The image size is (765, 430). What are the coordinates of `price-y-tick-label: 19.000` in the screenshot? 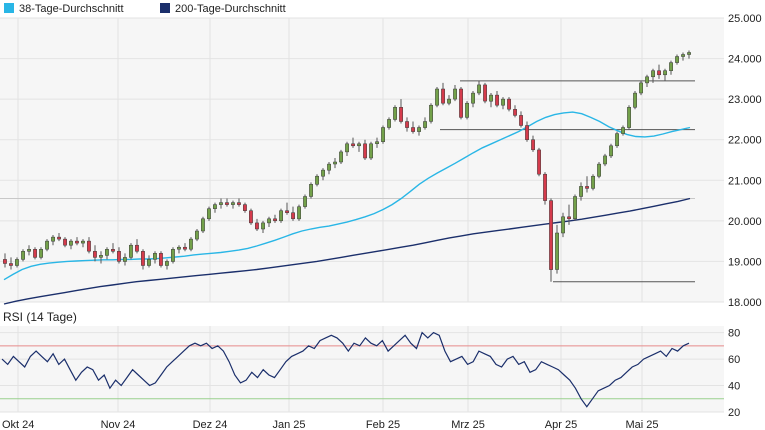 It's located at (745, 262).